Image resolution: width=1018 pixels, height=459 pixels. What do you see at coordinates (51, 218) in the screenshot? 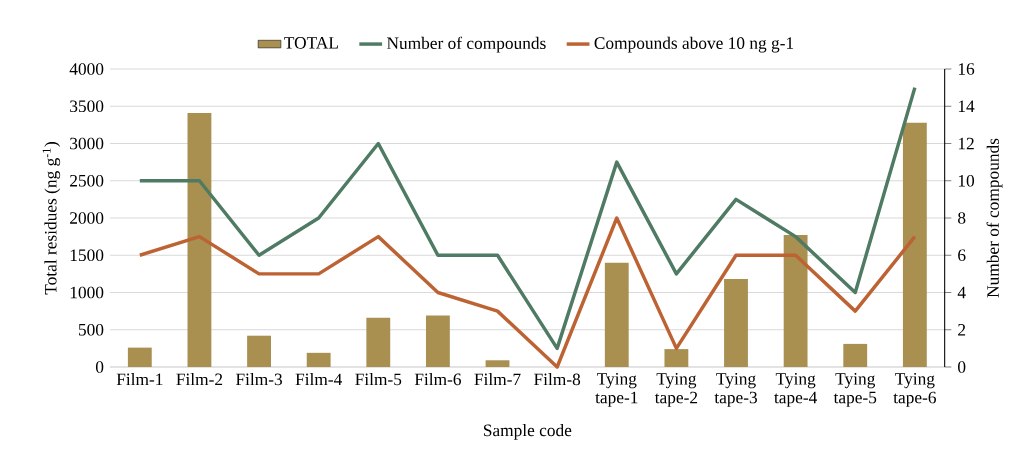
I see `y-axis-title: Total residues (ng g$^{-1}$)` at bounding box center [51, 218].